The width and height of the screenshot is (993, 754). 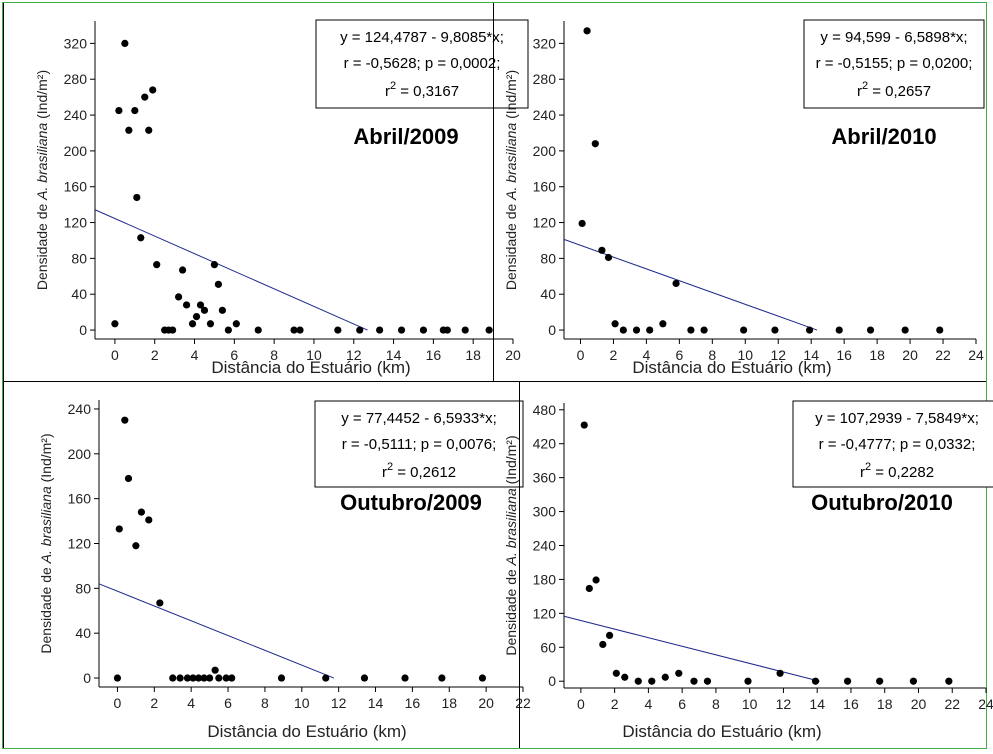 What do you see at coordinates (76, 79) in the screenshot?
I see `p0-y-tick-label: 280` at bounding box center [76, 79].